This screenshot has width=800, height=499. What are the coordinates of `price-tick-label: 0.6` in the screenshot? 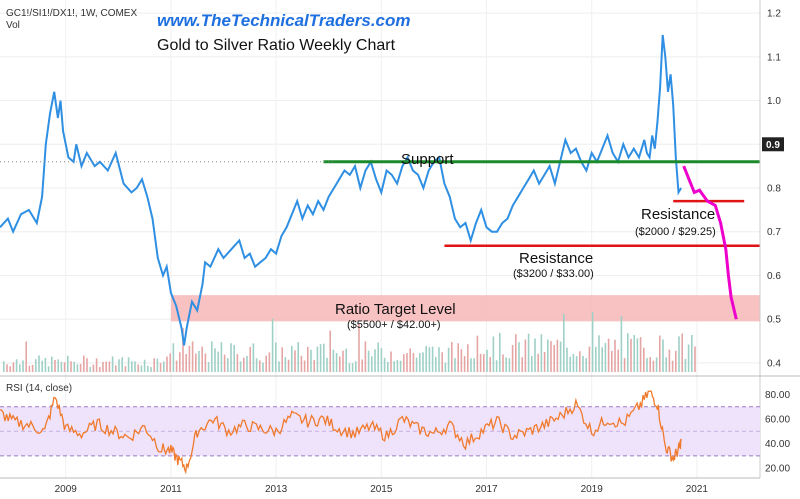 It's located at (774, 276).